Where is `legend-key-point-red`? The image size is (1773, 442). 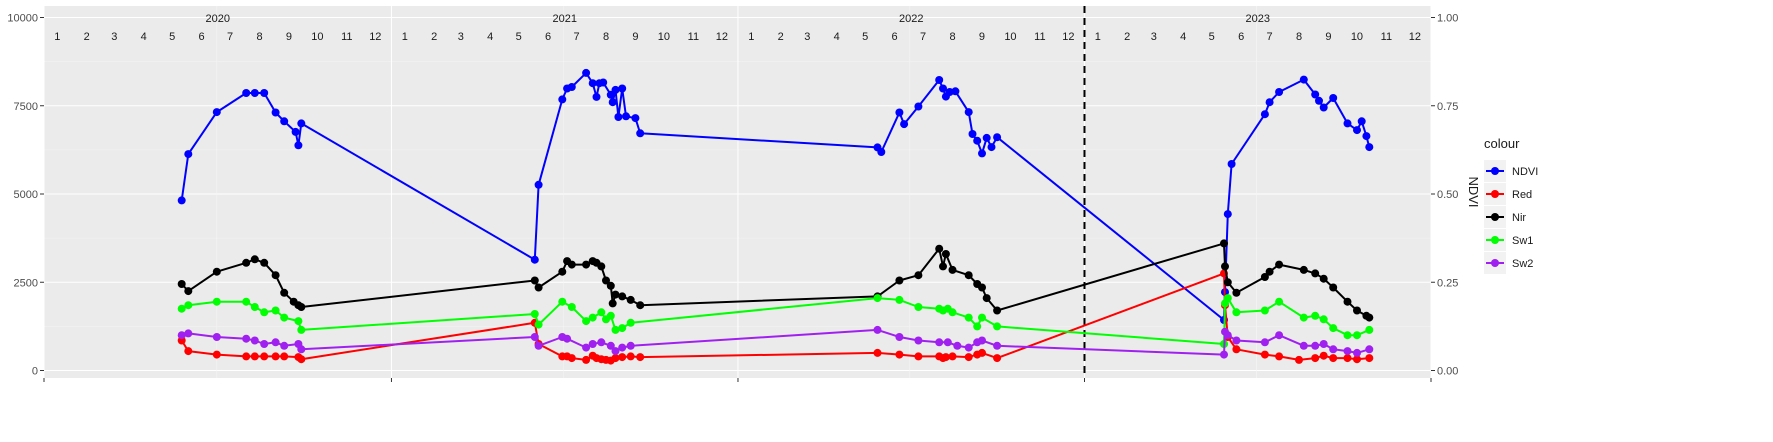
legend-key-point-red is located at coordinates (1495, 194).